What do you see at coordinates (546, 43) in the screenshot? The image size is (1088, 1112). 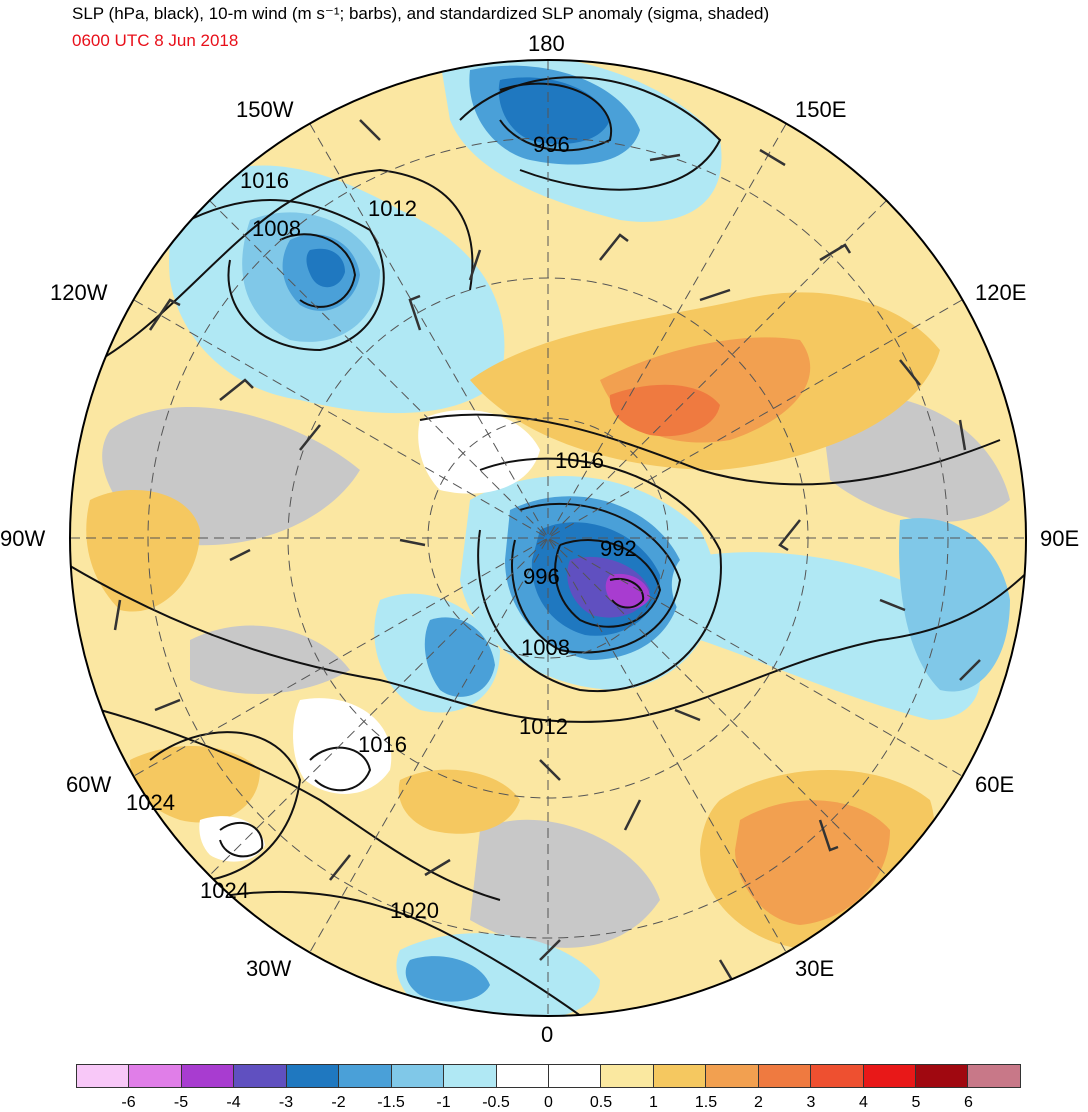 I see `lon-label-180: 180` at bounding box center [546, 43].